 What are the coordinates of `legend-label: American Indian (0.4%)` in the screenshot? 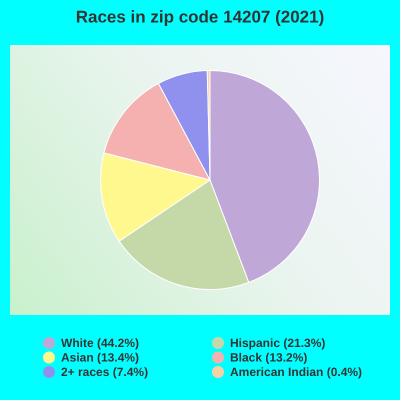 It's located at (296, 371).